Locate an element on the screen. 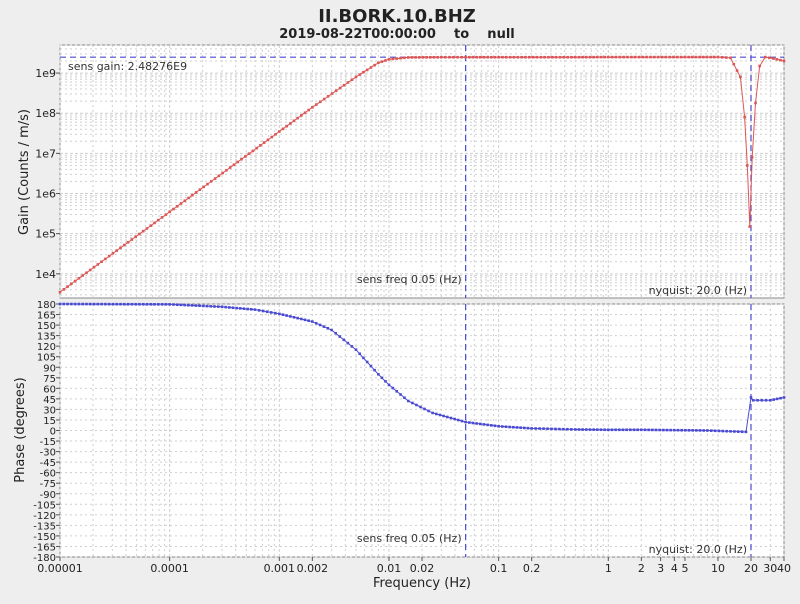 Image resolution: width=800 pixels, height=604 pixels. y-tick-label: 120 is located at coordinates (46, 347).